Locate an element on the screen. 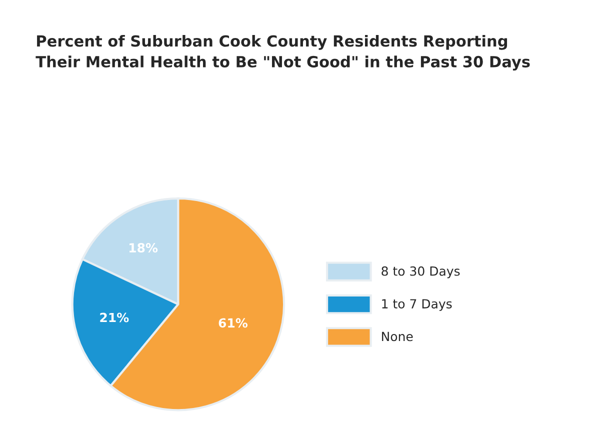 This screenshot has width=594, height=441. chart-title: Percent of Suburban Cook County Residents Reporting Their Mental Health to Be "Not Good" in the Past 30 Days is located at coordinates (283, 52).